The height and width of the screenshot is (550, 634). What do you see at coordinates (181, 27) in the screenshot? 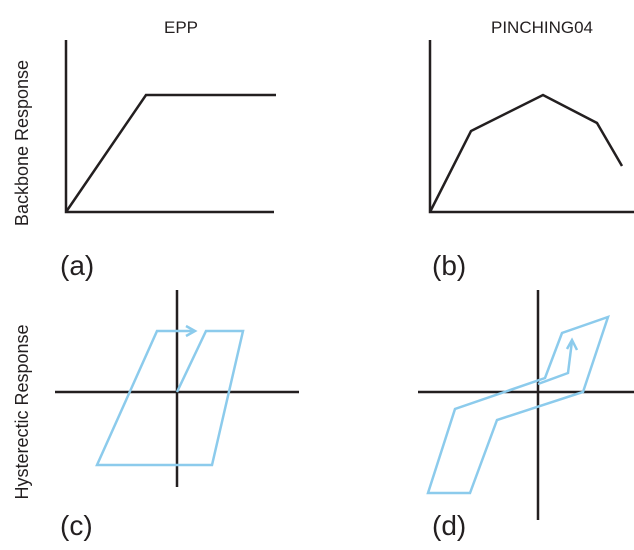
I see `column-title: EPP` at bounding box center [181, 27].